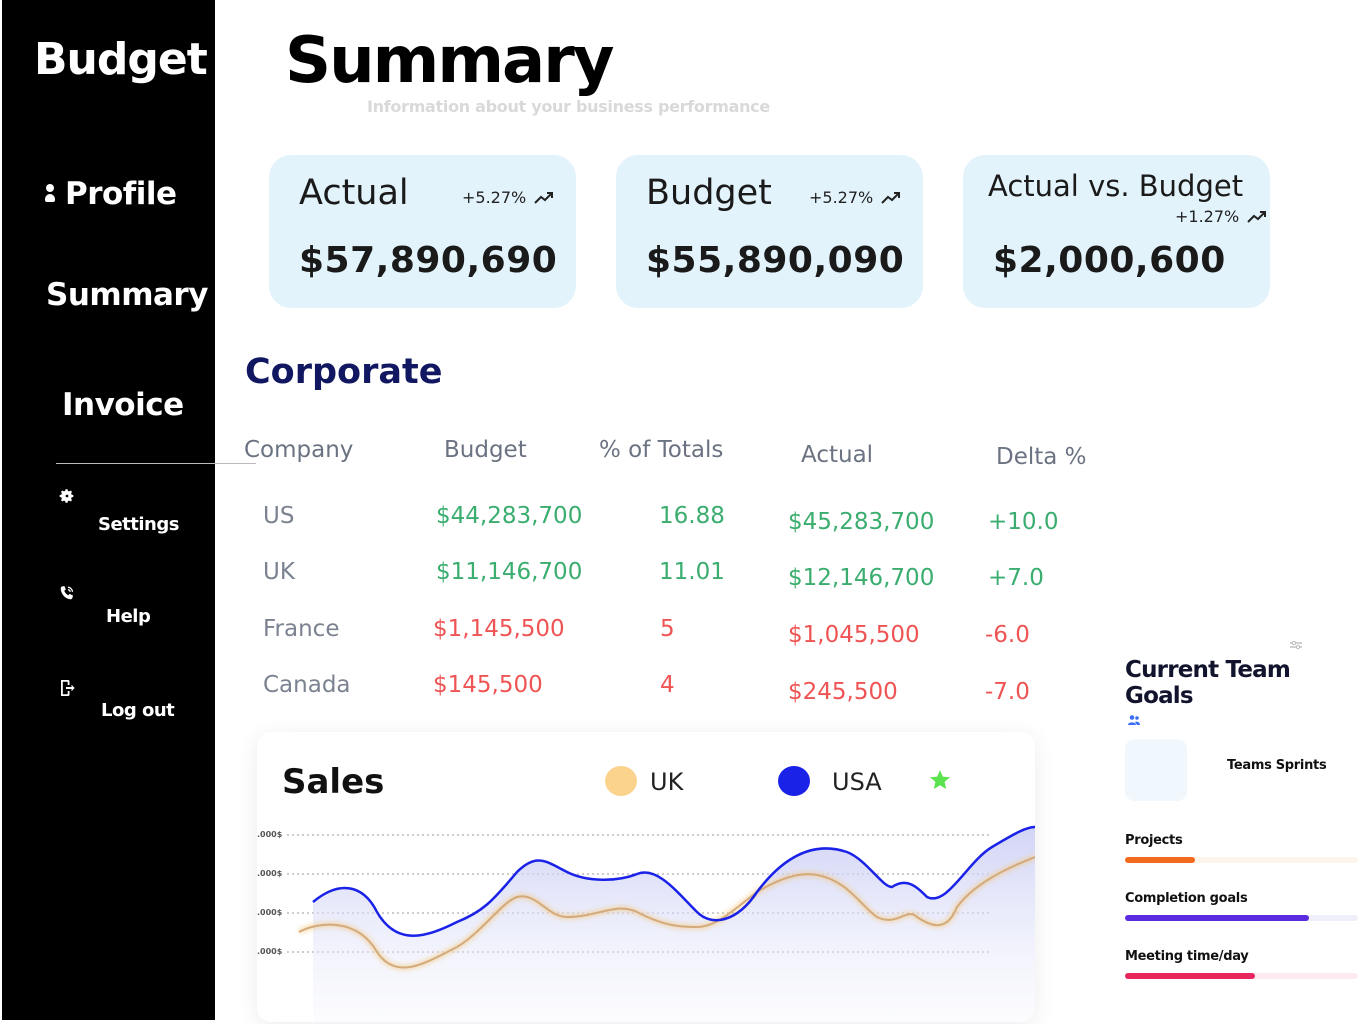 This screenshot has width=1361, height=1024. I want to click on legend-usa-label: USA, so click(857, 782).